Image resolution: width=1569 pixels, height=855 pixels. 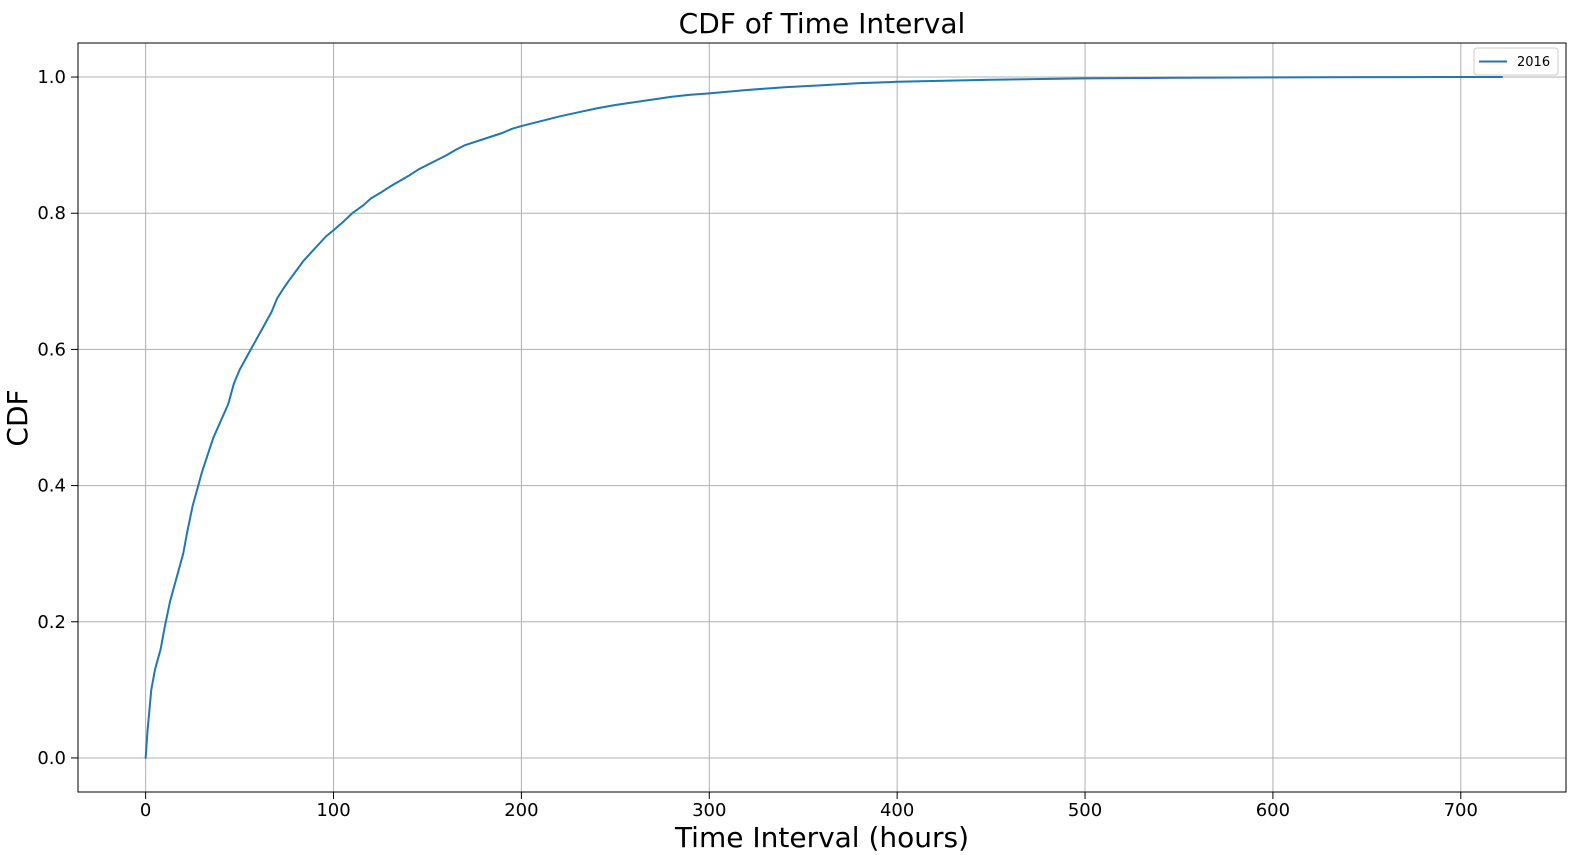 What do you see at coordinates (1085, 810) in the screenshot?
I see `x-tick-label: 500` at bounding box center [1085, 810].